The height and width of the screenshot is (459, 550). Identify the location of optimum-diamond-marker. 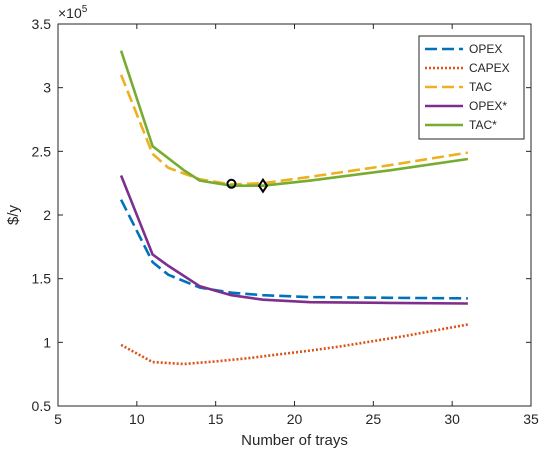
(263, 185).